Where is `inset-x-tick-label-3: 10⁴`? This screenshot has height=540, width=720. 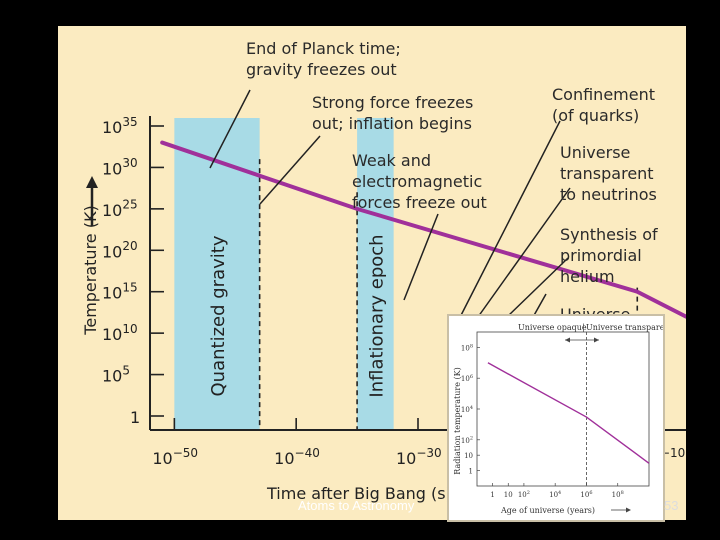 inset-x-tick-label-3: 10⁴ is located at coordinates (555, 494).